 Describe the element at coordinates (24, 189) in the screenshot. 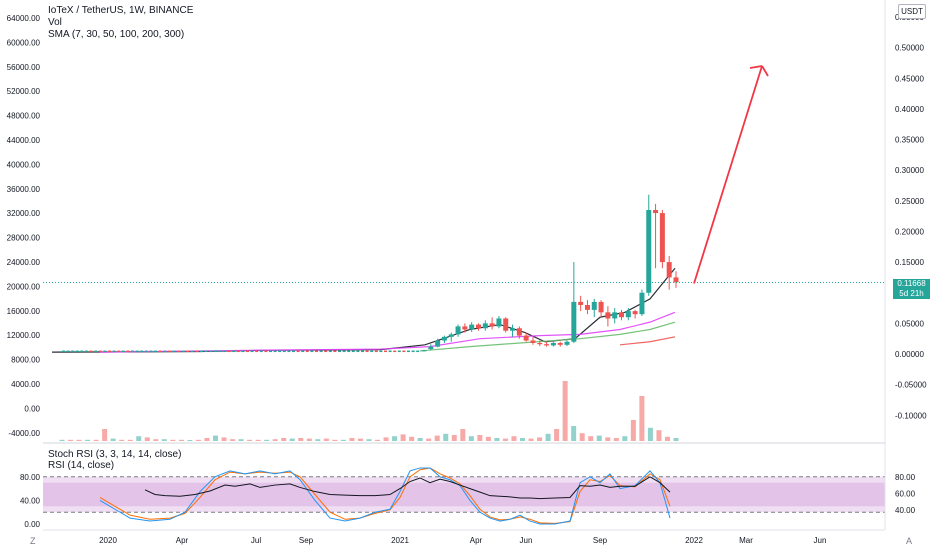

I see `left-axis-tick: 36000.00` at that location.